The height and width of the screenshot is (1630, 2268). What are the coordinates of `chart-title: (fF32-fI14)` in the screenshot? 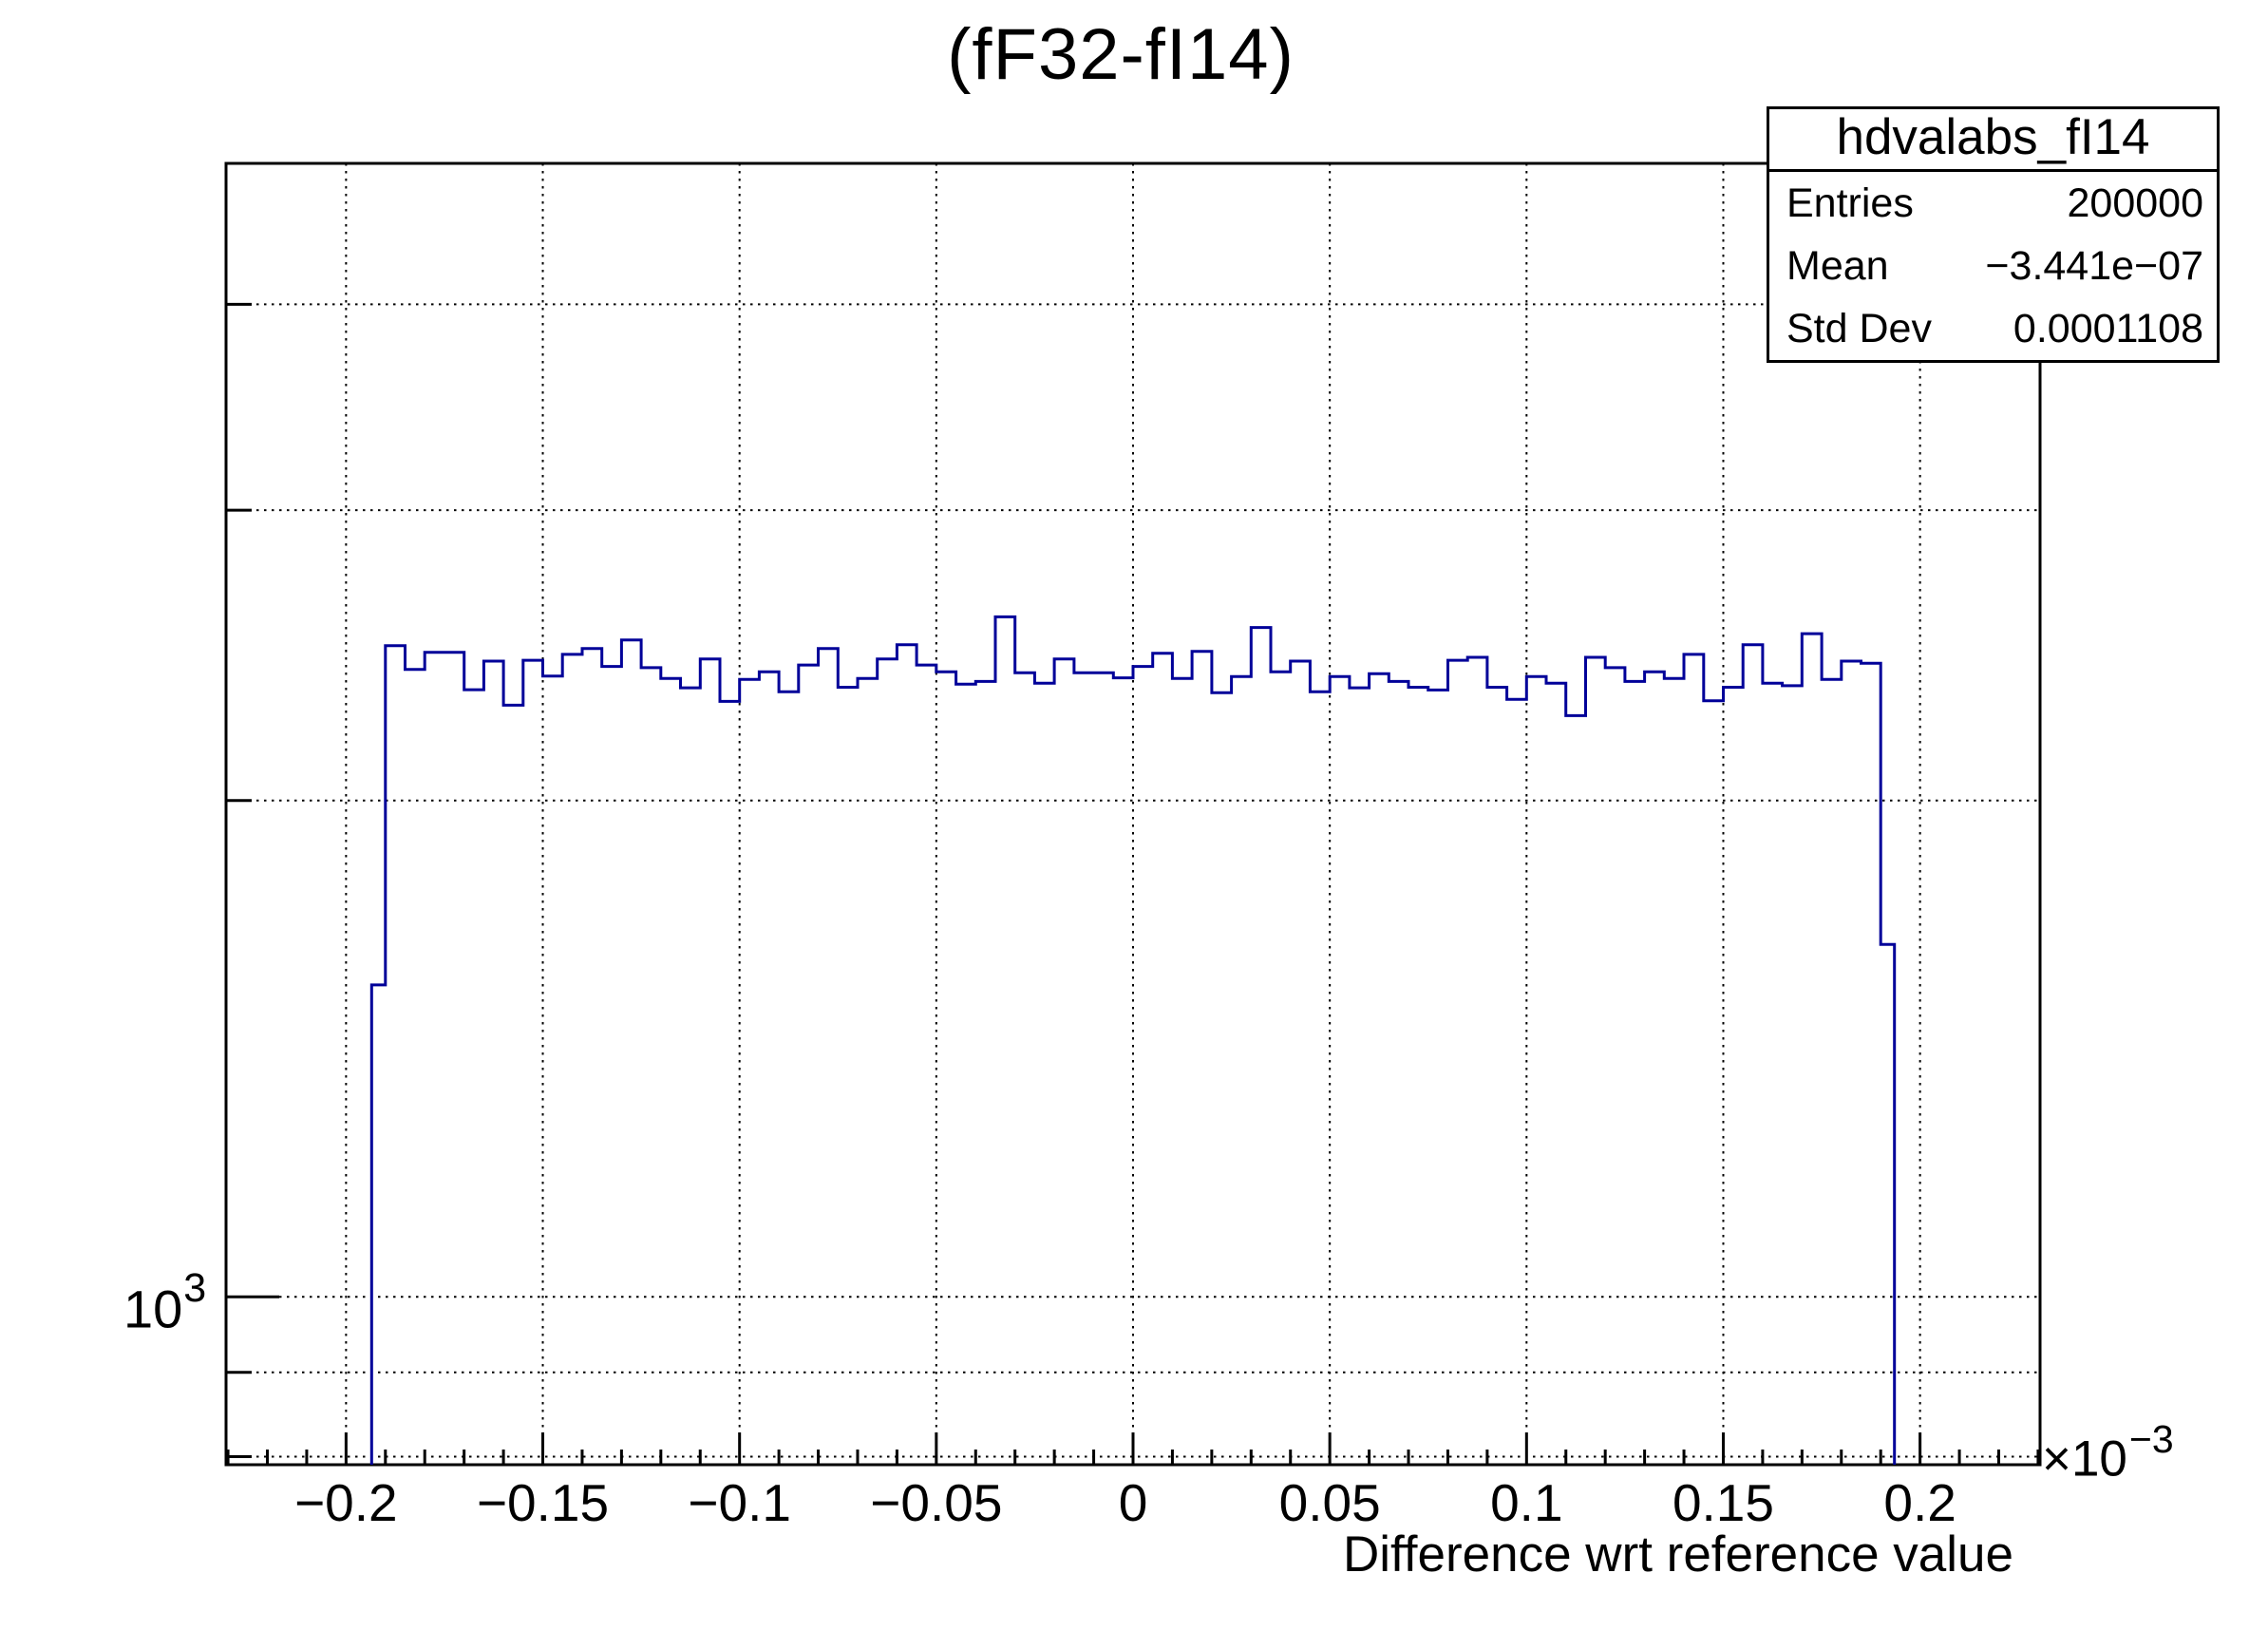 It's located at (1121, 54).